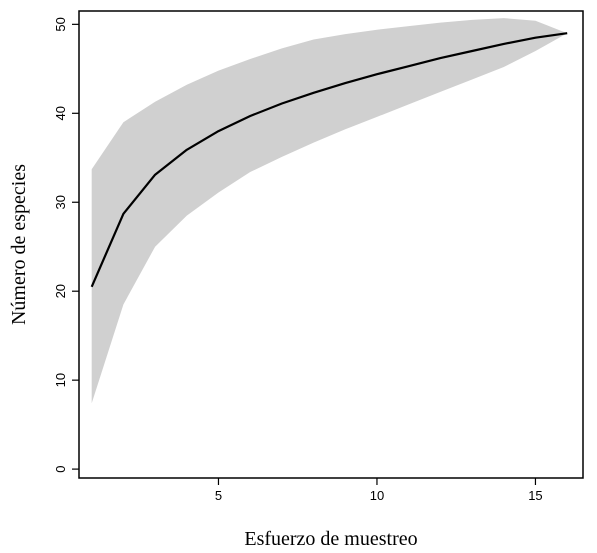 Image resolution: width=597 pixels, height=553 pixels. Describe the element at coordinates (60, 113) in the screenshot. I see `y-tick-label: 40` at that location.